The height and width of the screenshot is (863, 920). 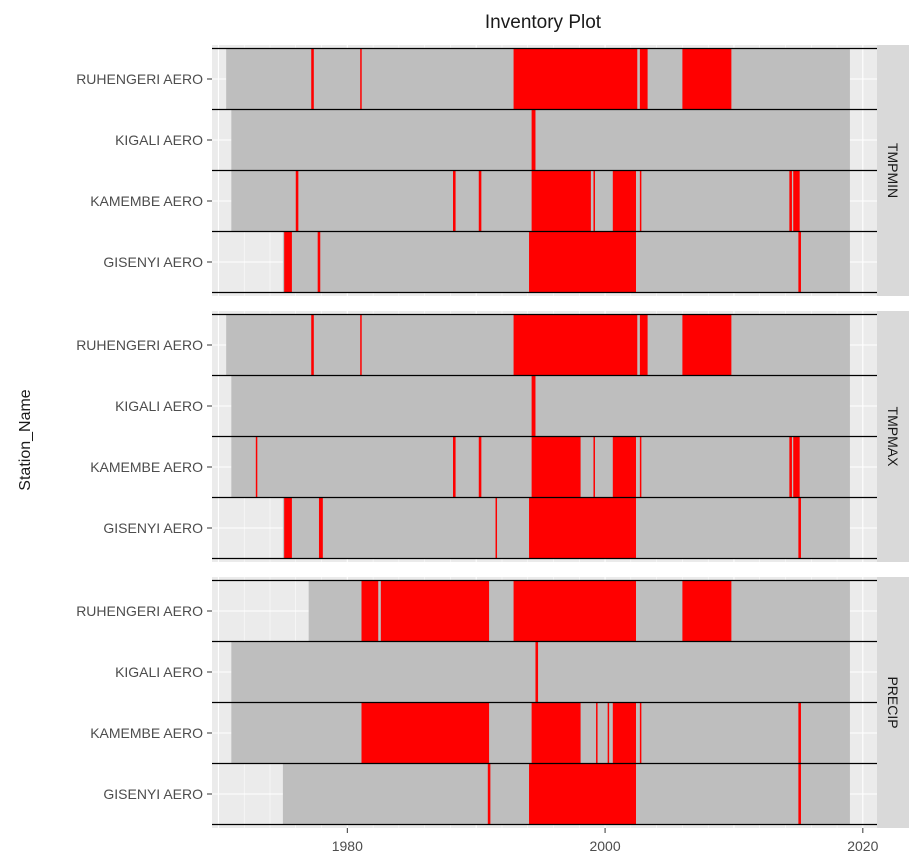 I want to click on facet-label: TMPMAX, so click(x=893, y=437).